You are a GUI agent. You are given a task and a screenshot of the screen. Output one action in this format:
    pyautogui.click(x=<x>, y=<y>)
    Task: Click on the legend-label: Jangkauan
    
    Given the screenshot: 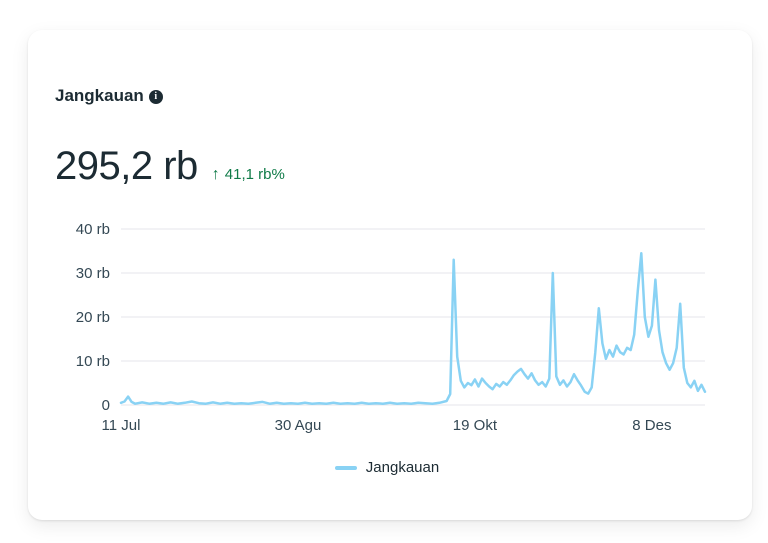 What is the action you would take?
    pyautogui.click(x=402, y=467)
    